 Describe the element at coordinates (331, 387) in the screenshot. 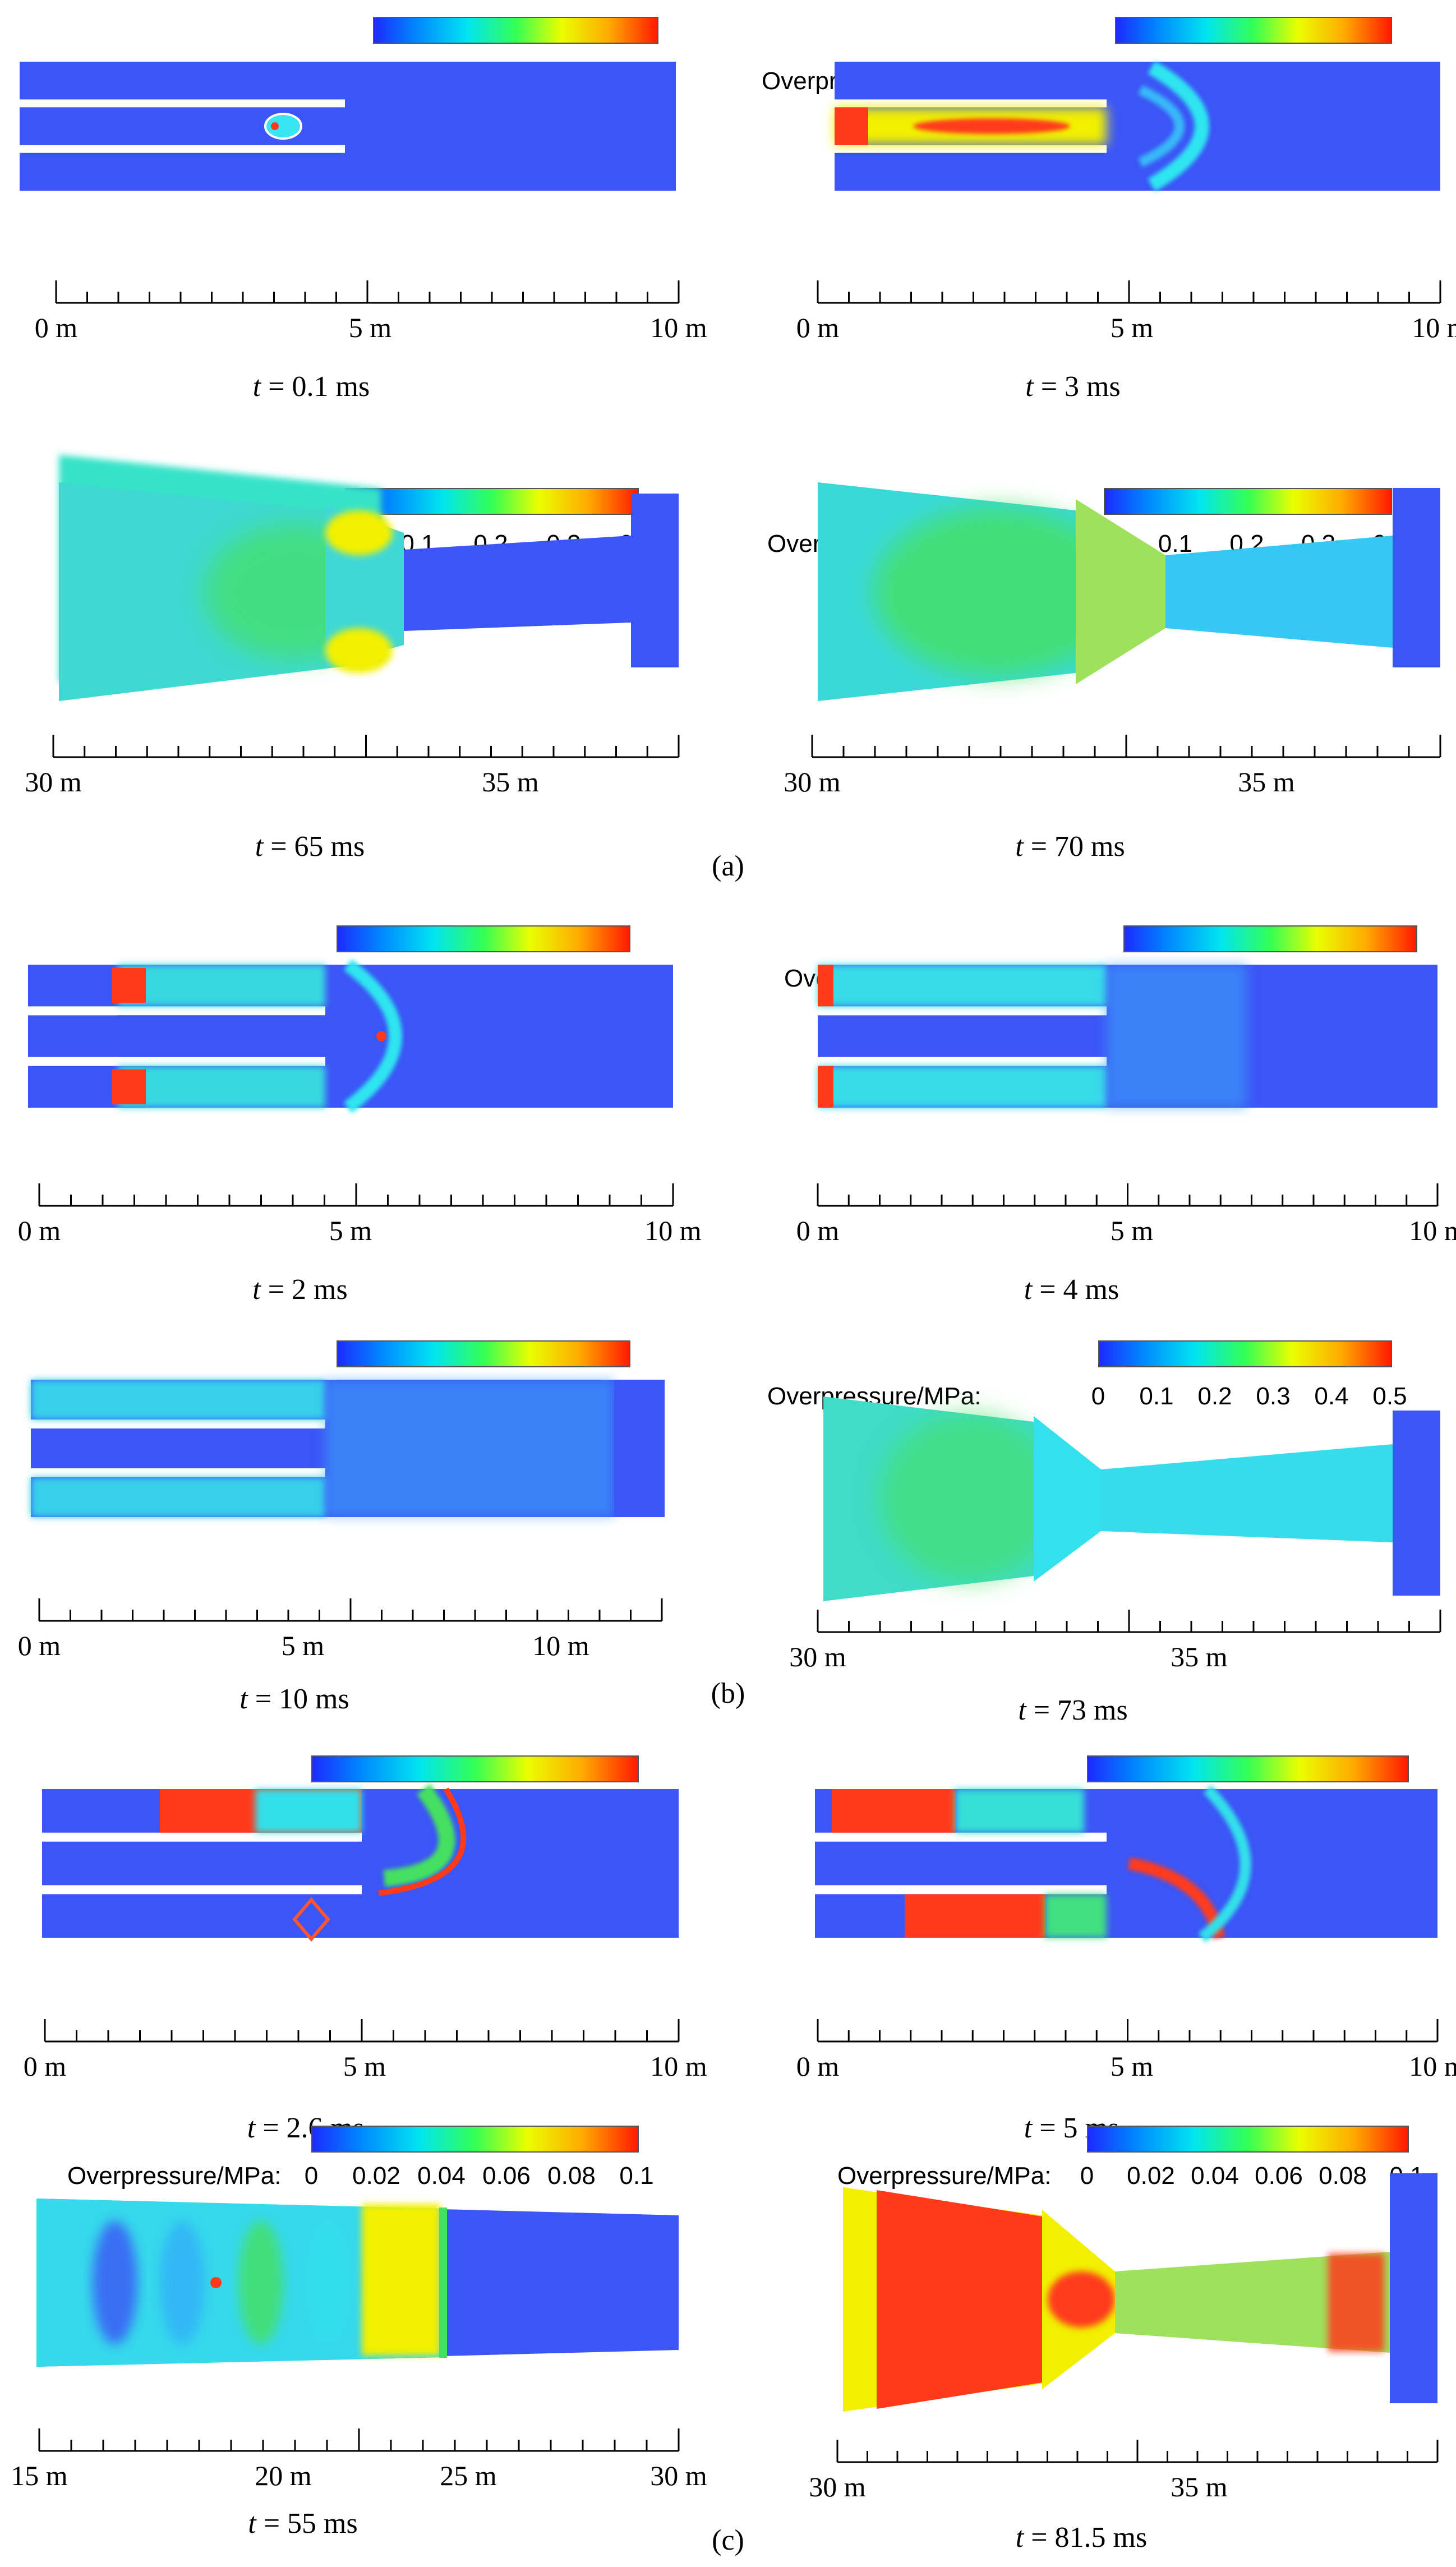

I see `time-value: 0.1 ms` at that location.